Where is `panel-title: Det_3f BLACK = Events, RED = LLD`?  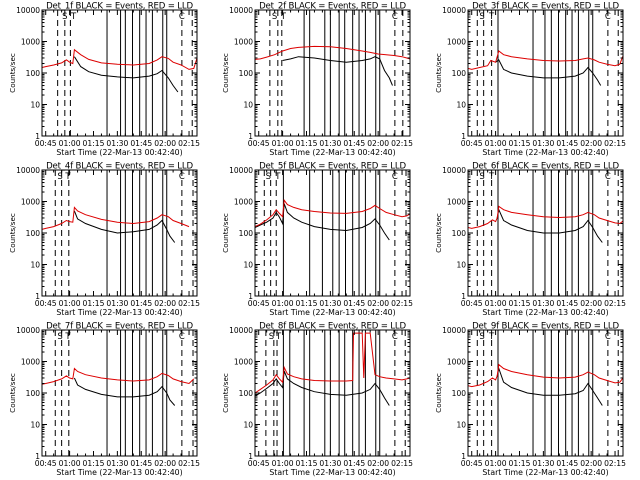
panel-title: Det_3f BLACK = Events, RED = LLD is located at coordinates (545, 7).